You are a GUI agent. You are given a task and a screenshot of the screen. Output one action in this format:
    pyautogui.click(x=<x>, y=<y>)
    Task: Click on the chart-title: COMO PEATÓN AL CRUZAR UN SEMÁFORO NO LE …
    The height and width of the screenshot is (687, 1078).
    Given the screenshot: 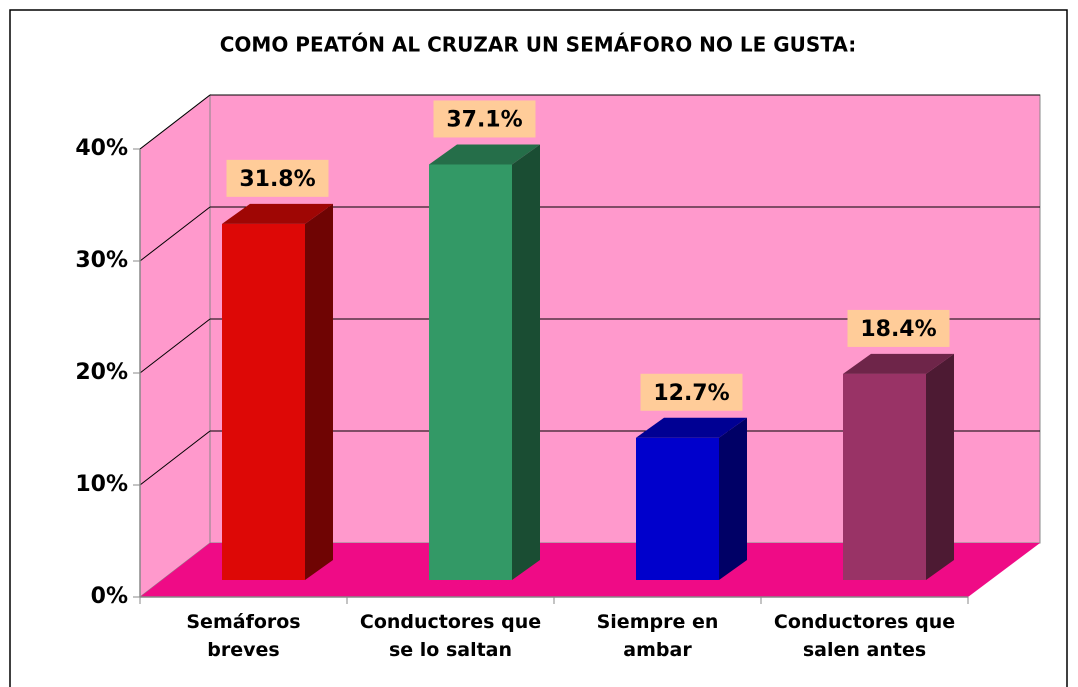 What is the action you would take?
    pyautogui.click(x=538, y=45)
    